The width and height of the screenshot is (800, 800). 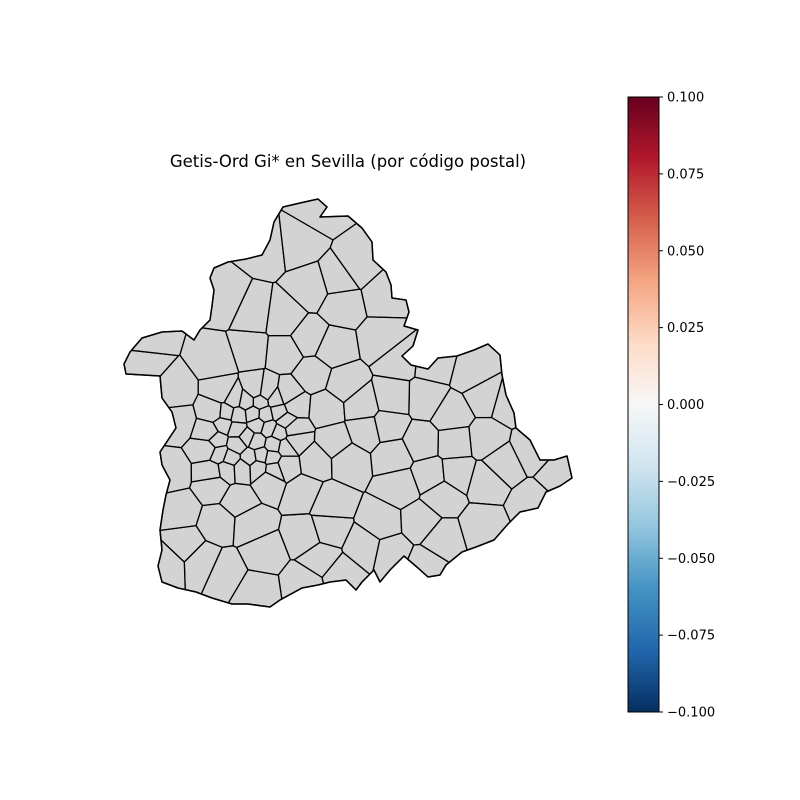 I want to click on colorbar-tick-label: 0.000, so click(x=685, y=405).